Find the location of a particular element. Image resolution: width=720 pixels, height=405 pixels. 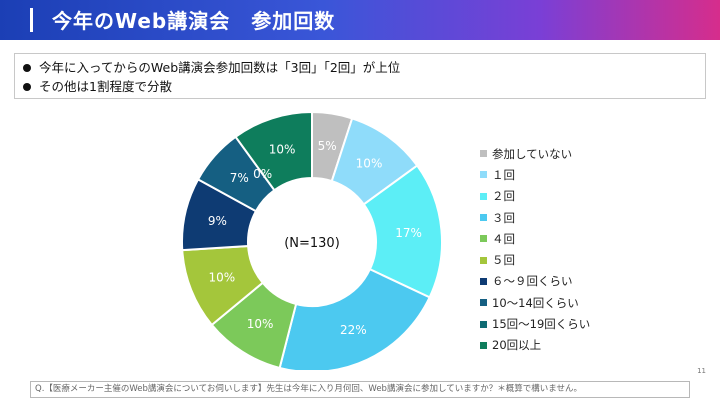

legend-item: ５回 is located at coordinates (535, 259).